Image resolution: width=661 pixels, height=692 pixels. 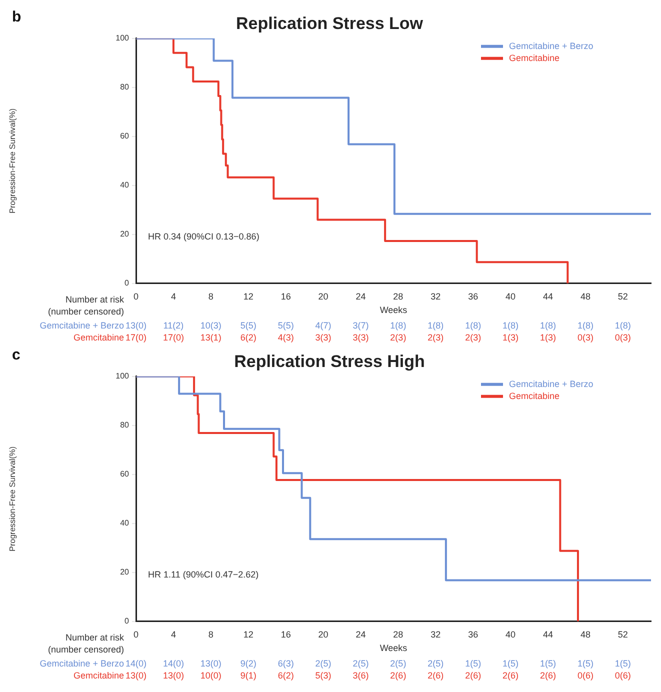 I want to click on text: 11(2), so click(x=173, y=325).